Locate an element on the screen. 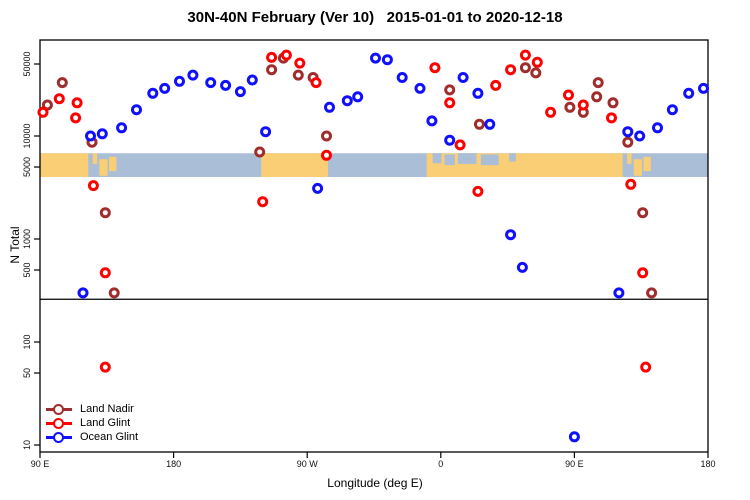 The width and height of the screenshot is (750, 500). svg-text: 500 is located at coordinates (27, 269).